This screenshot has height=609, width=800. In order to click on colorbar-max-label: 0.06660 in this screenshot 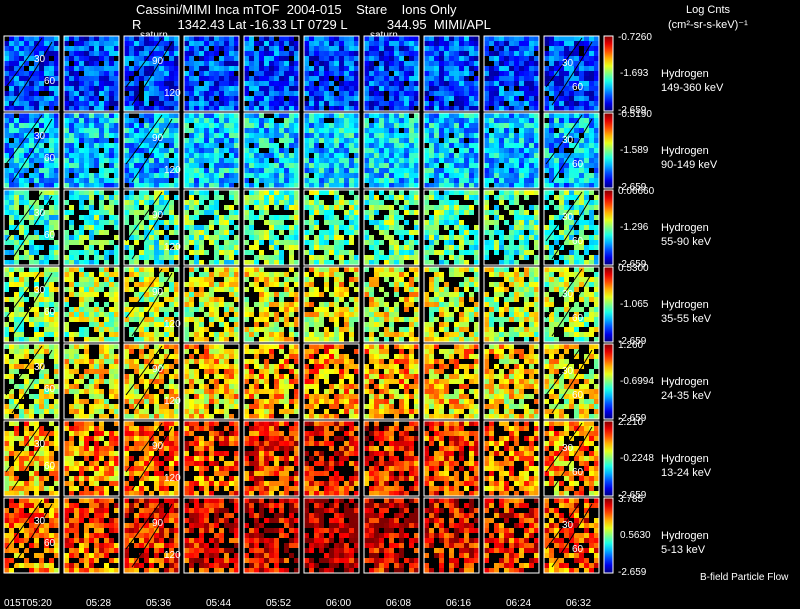, I will do `click(636, 191)`.